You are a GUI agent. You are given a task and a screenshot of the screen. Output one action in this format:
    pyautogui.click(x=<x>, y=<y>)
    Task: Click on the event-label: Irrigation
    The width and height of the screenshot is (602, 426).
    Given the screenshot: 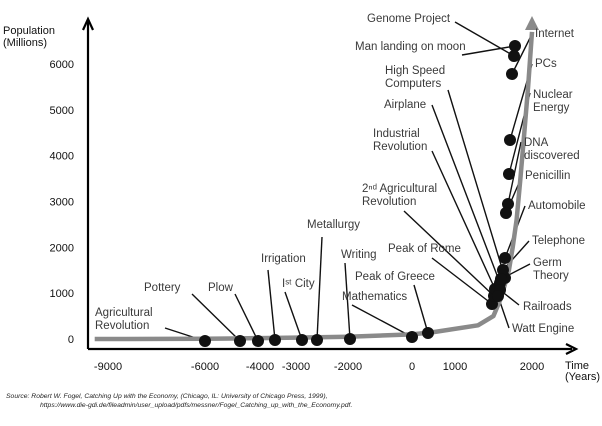 What is the action you would take?
    pyautogui.click(x=283, y=259)
    